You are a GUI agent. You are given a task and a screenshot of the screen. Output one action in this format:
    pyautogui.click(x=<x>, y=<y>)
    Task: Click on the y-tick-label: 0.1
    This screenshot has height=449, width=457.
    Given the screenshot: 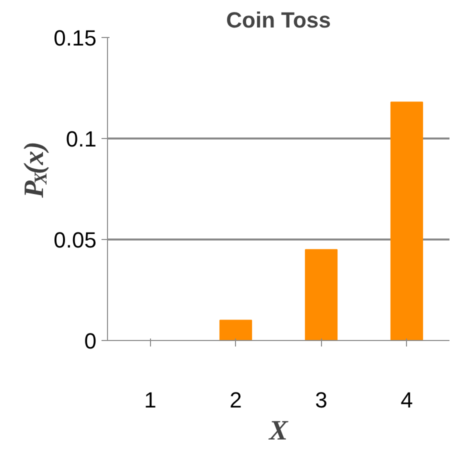 What is the action you would take?
    pyautogui.click(x=81, y=139)
    